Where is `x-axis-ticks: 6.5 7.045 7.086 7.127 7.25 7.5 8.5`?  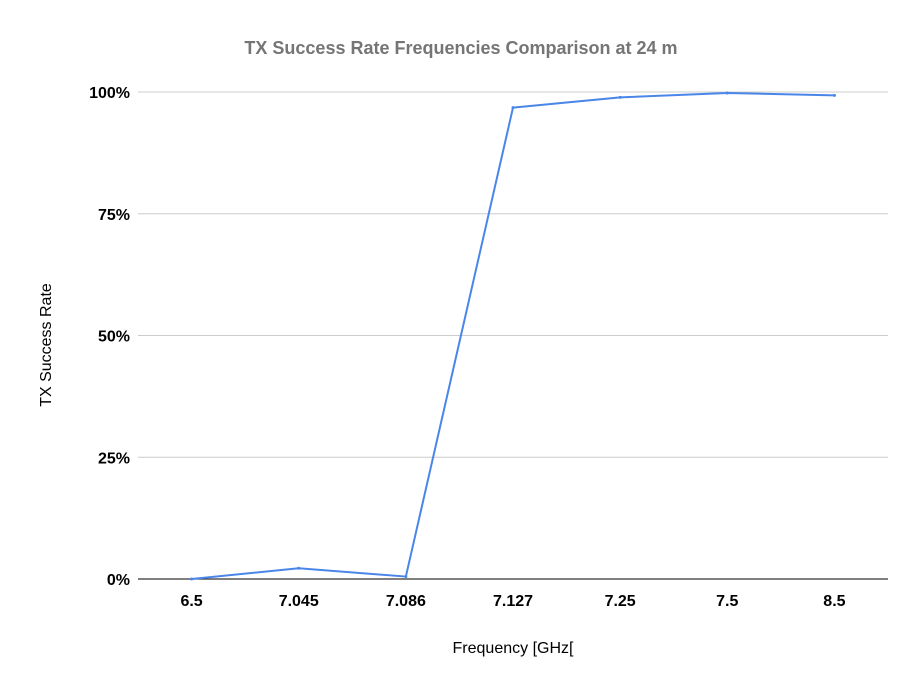 x-axis-ticks: 6.5 7.045 7.086 7.127 7.25 7.5 8.5 is located at coordinates (512, 601).